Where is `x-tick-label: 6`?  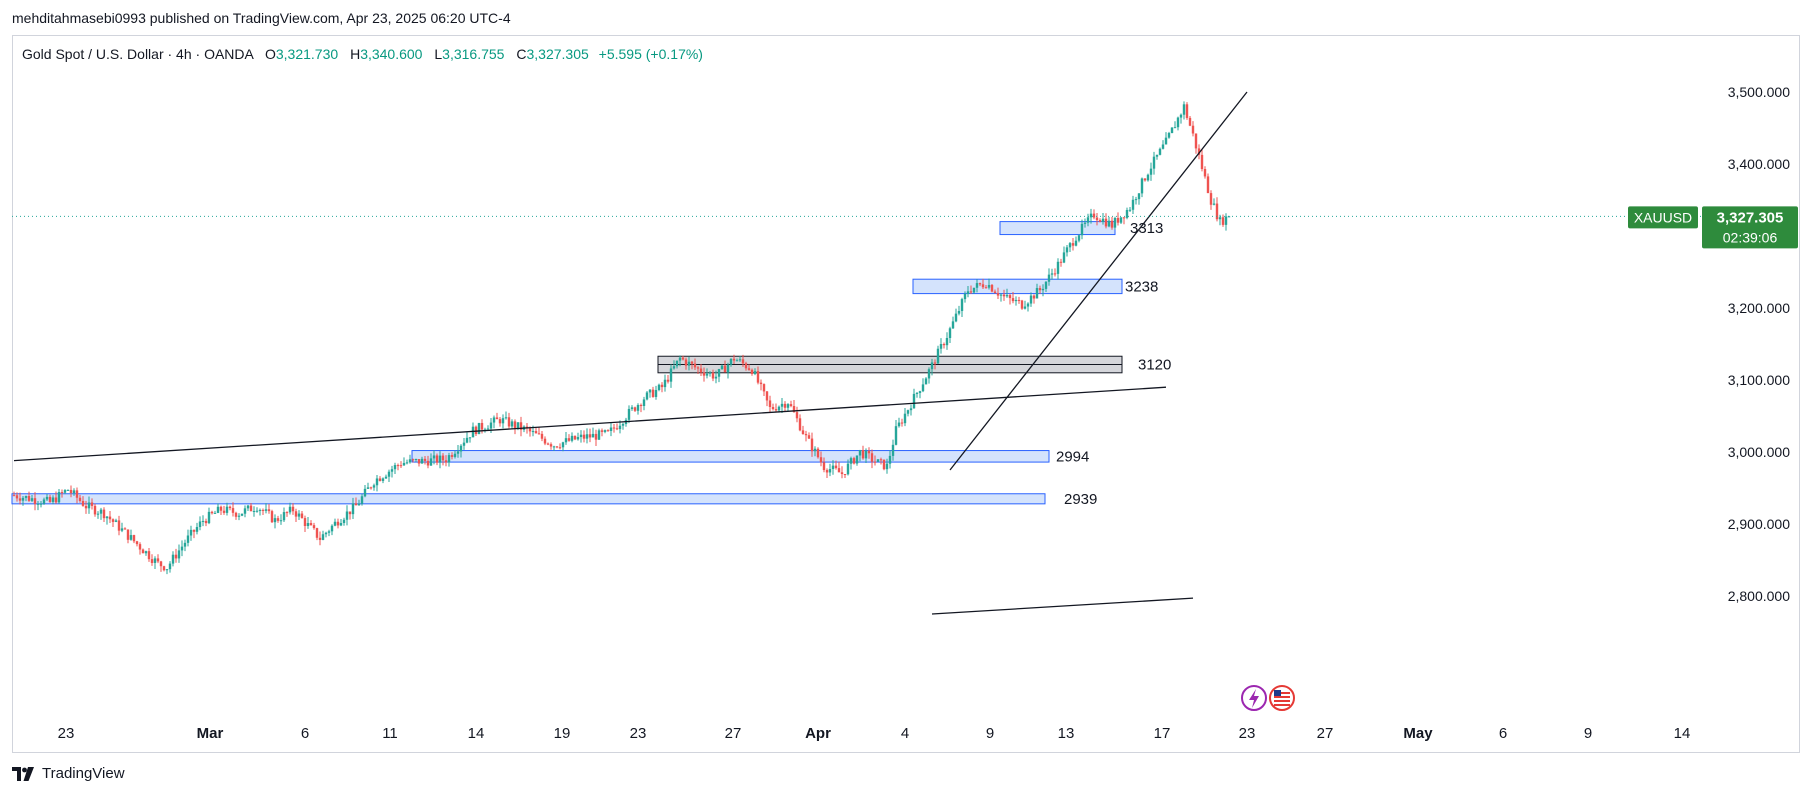
x-tick-label: 6 is located at coordinates (305, 733).